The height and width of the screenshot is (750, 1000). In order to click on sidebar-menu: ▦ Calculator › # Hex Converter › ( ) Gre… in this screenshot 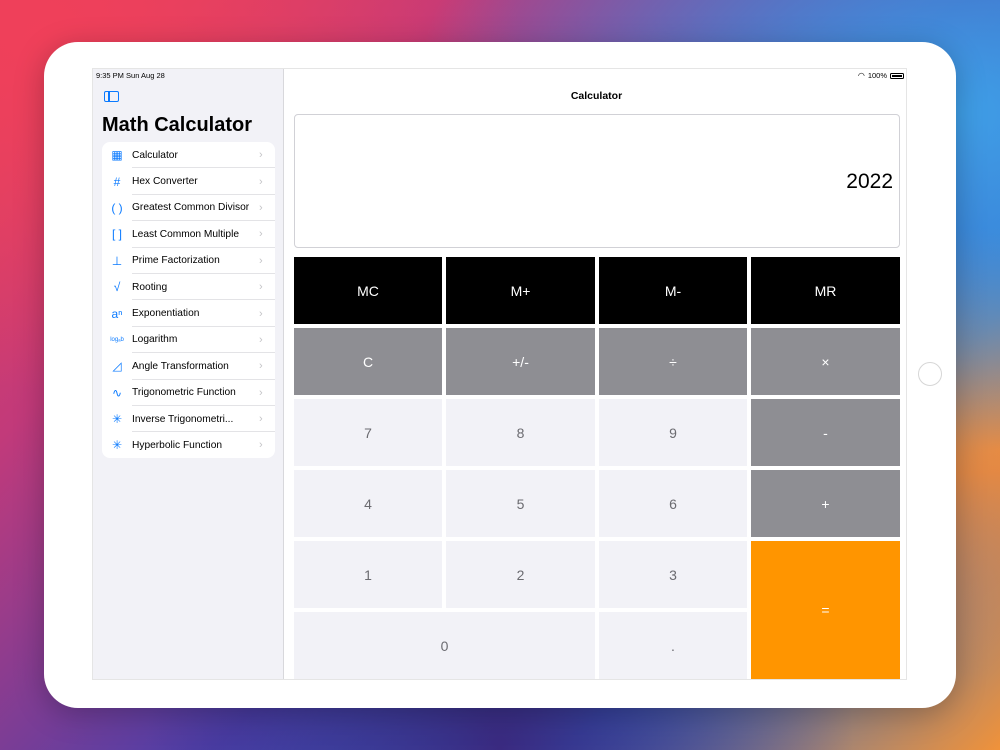, I will do `click(188, 300)`.